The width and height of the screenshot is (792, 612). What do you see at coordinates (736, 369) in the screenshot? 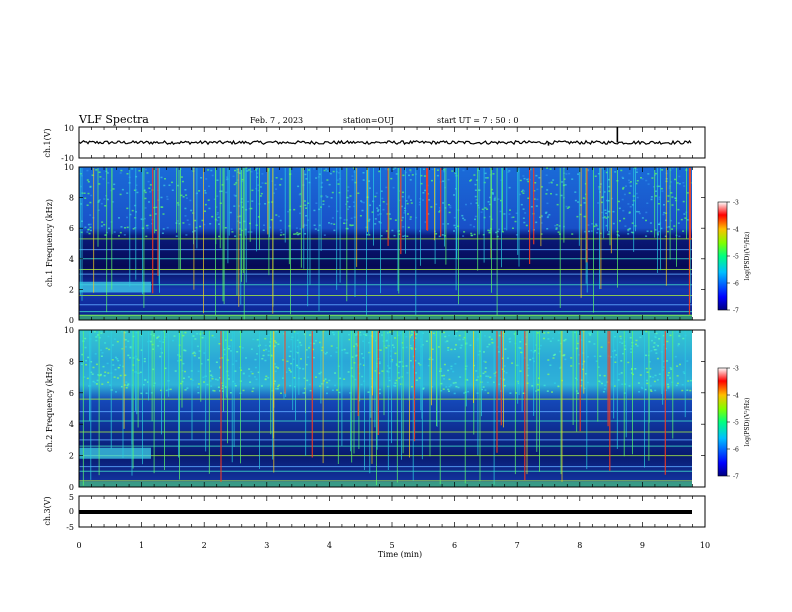
I see `colorbar-tick-label: -3` at bounding box center [736, 369].